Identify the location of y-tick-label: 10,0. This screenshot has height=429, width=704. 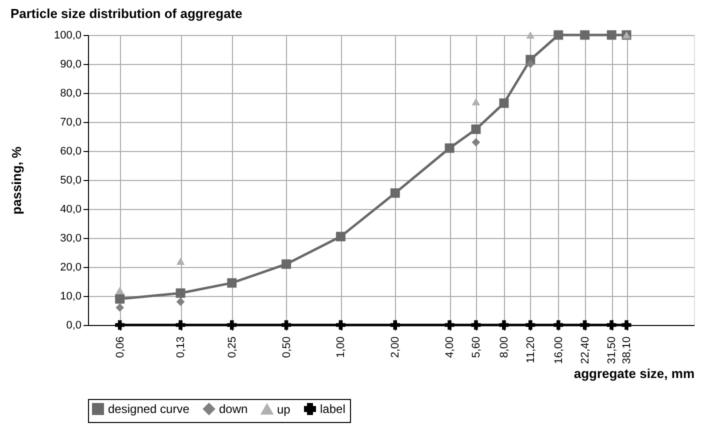
(71, 296).